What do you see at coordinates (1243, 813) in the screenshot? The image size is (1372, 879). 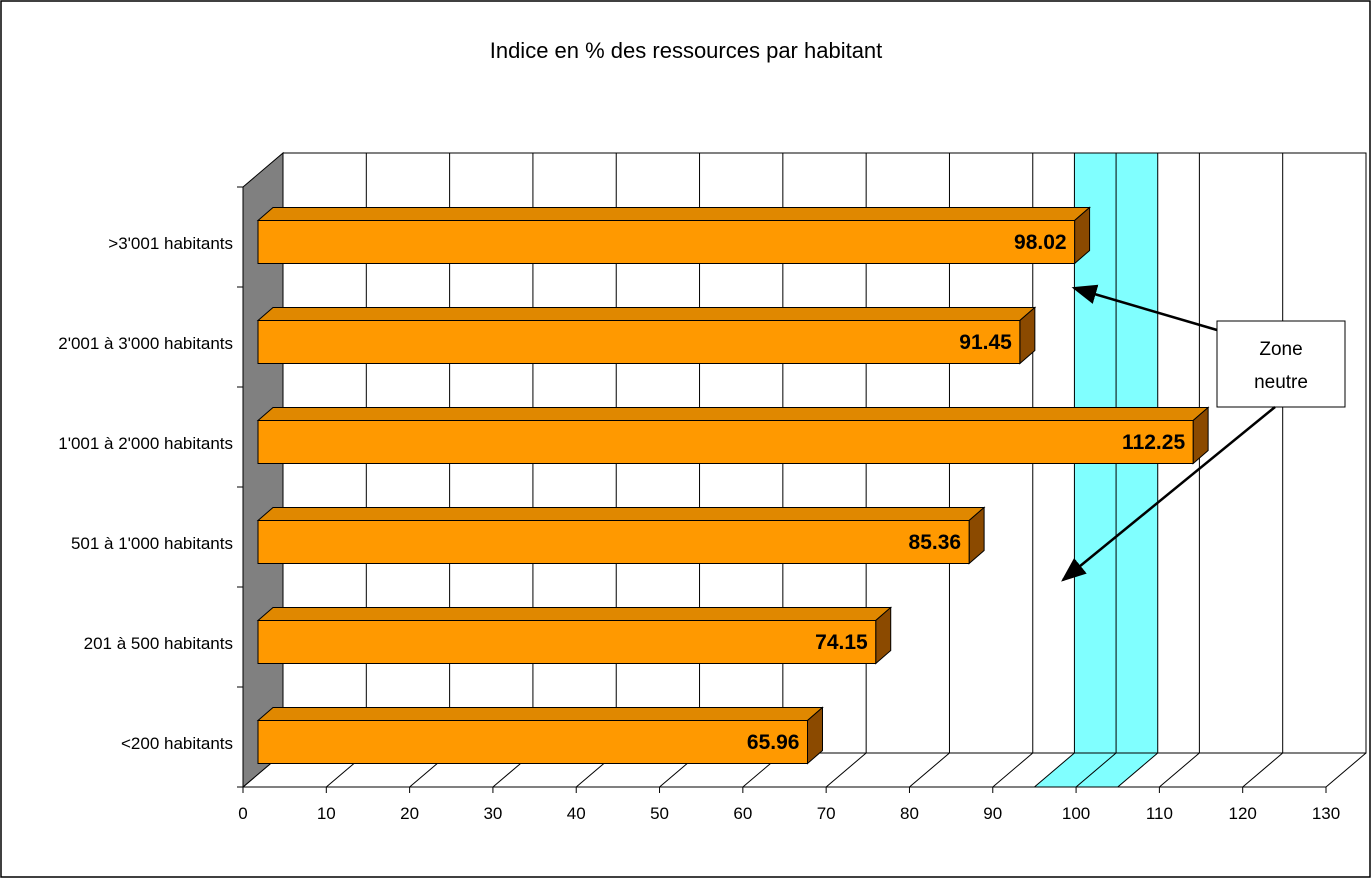 I see `x-tick-label: 120` at bounding box center [1243, 813].